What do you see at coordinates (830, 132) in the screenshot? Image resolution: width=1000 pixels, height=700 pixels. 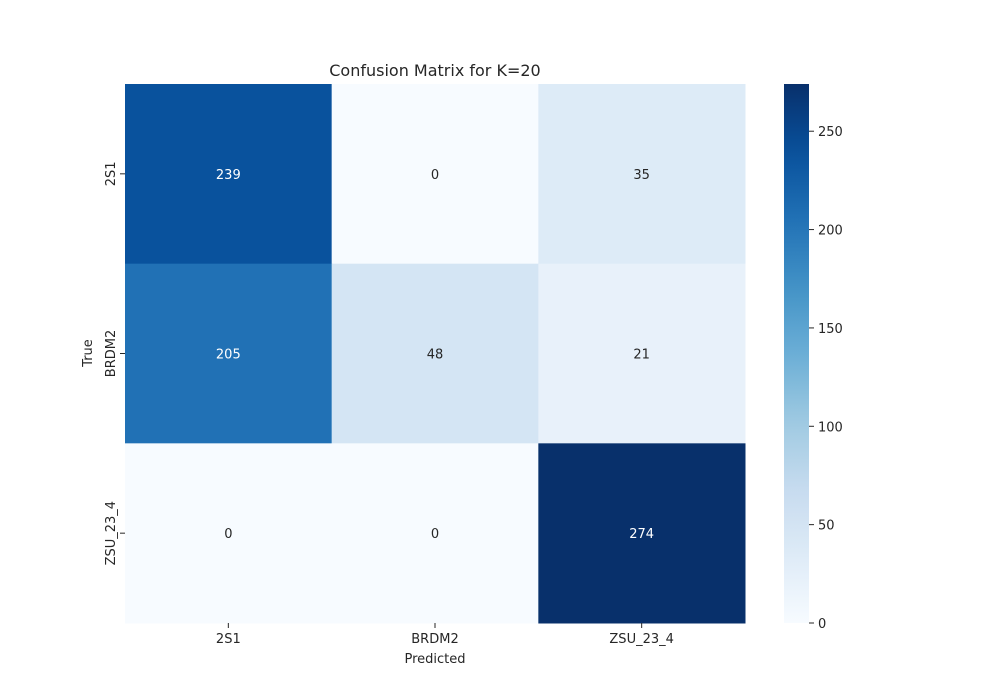 I see `colorbar-tick-label: 250` at bounding box center [830, 132].